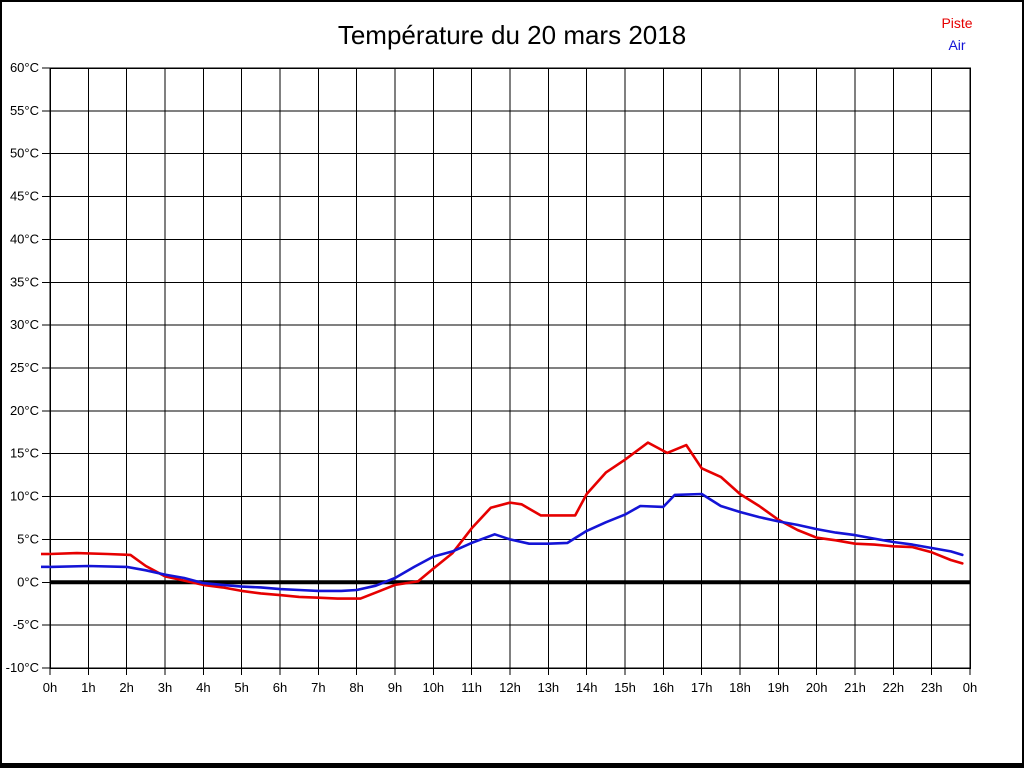  Describe the element at coordinates (740, 687) in the screenshot. I see `x-axis-tick-label: 18h` at that location.